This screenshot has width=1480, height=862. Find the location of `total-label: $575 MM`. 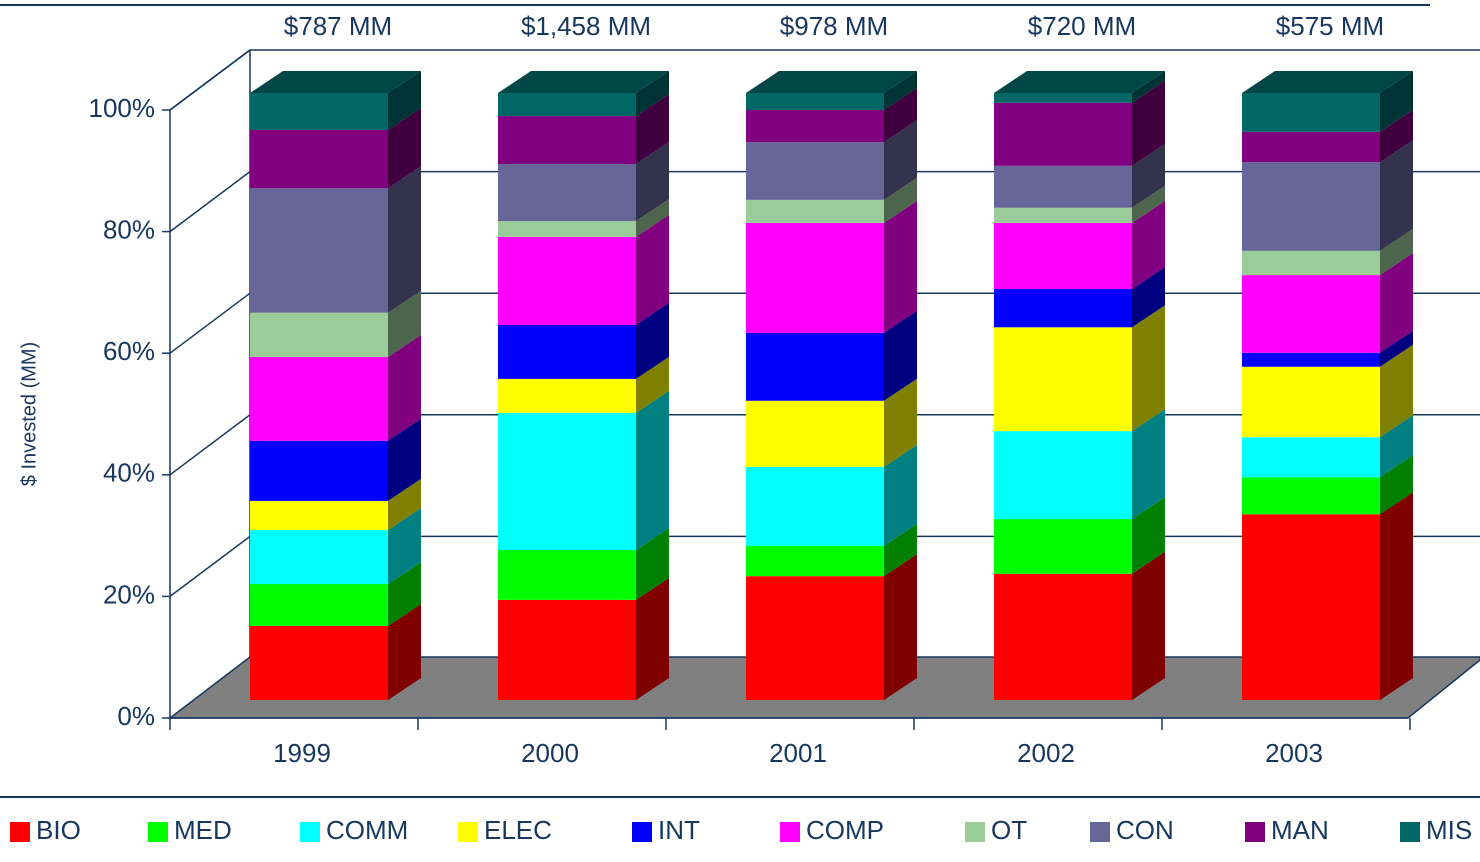

total-label: $575 MM is located at coordinates (1330, 26).